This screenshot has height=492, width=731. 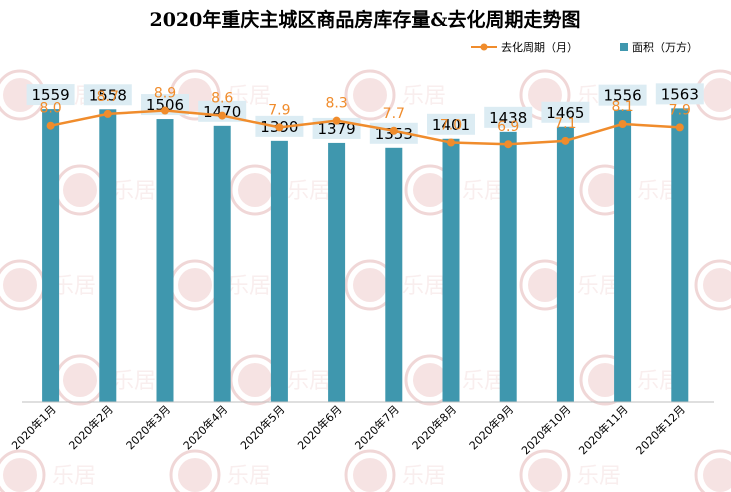 What do you see at coordinates (484, 47) in the screenshot?
I see `legend-line-marker` at bounding box center [484, 47].